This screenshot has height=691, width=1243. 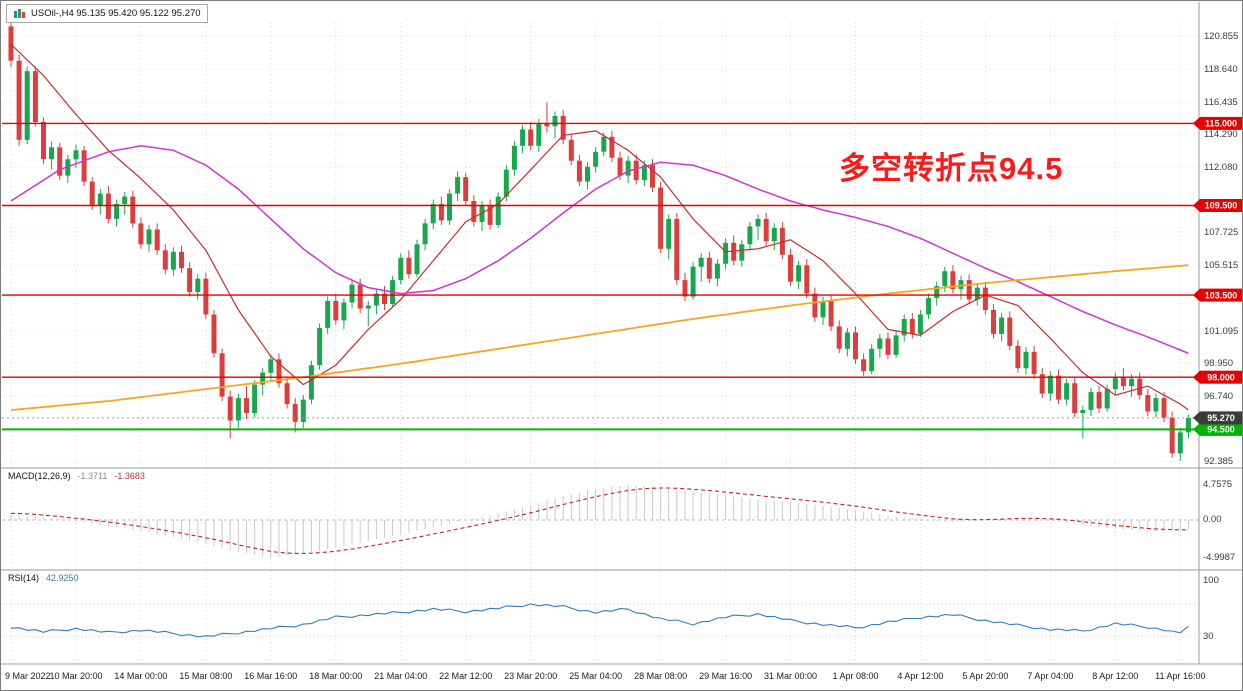 I want to click on chart-window-icon, so click(x=19, y=13).